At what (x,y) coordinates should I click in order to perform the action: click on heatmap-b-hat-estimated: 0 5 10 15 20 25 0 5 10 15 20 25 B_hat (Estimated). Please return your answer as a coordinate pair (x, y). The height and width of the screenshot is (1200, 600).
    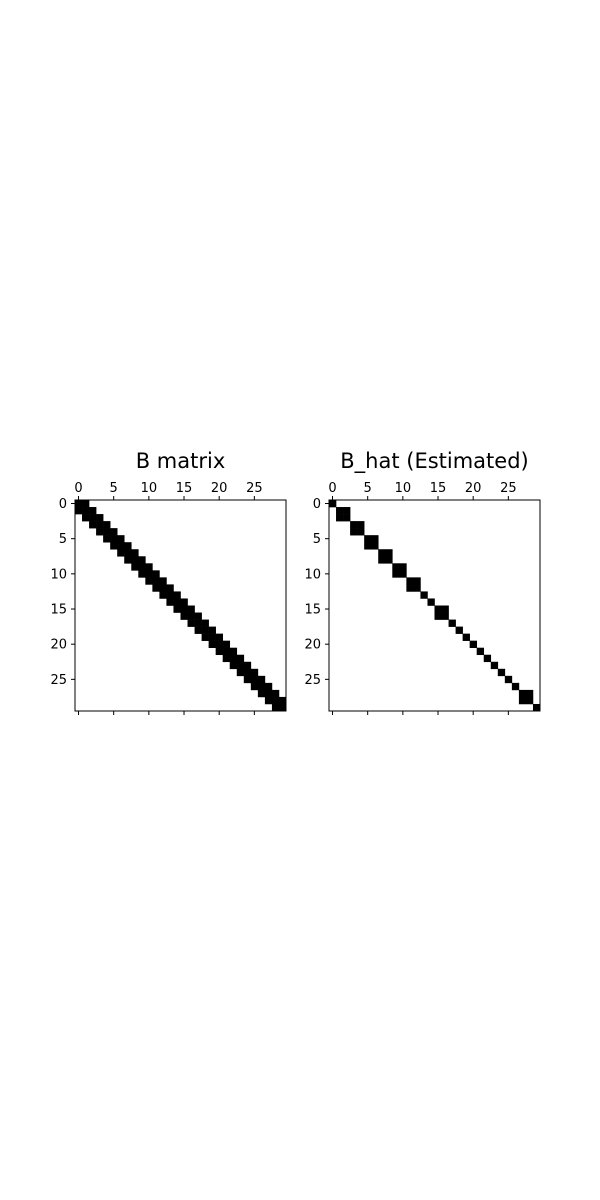
    Looking at the image, I should click on (422, 582).